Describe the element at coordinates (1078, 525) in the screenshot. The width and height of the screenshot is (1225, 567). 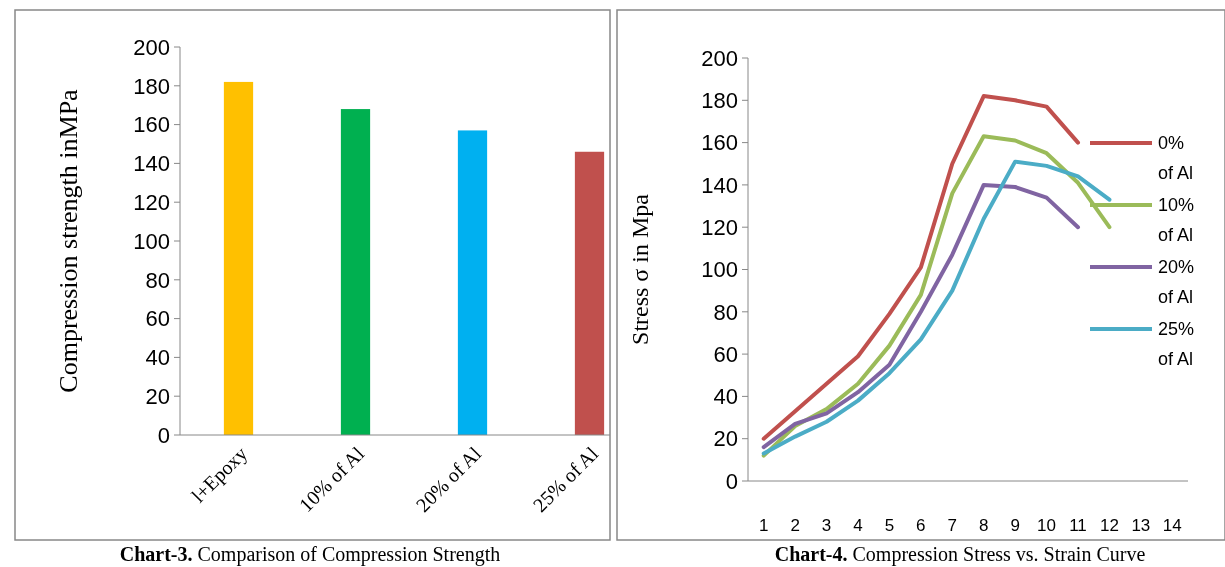
I see `x-tick-label: 11` at that location.